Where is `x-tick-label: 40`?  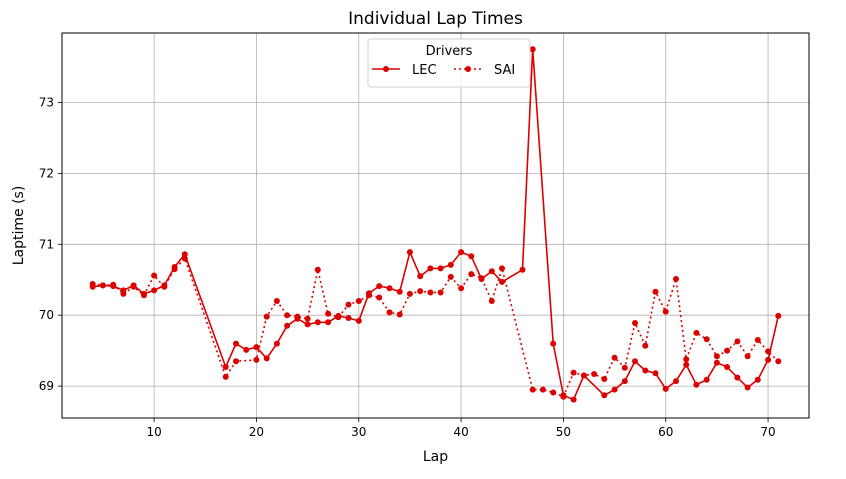 x-tick-label: 40 is located at coordinates (460, 432).